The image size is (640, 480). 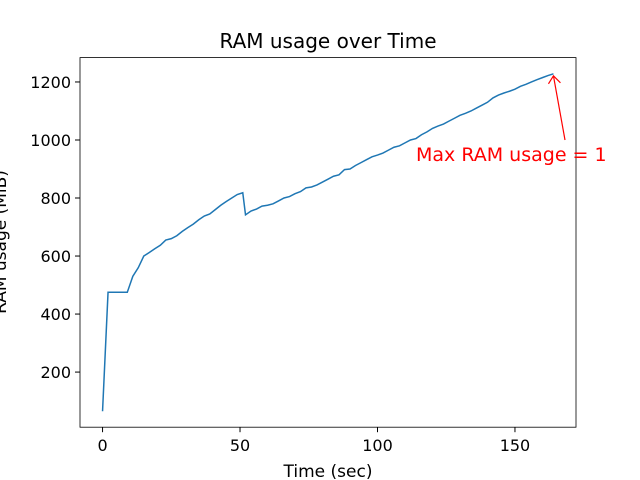 I want to click on y-axis-label: RAM usage (MiB), so click(x=5, y=242).